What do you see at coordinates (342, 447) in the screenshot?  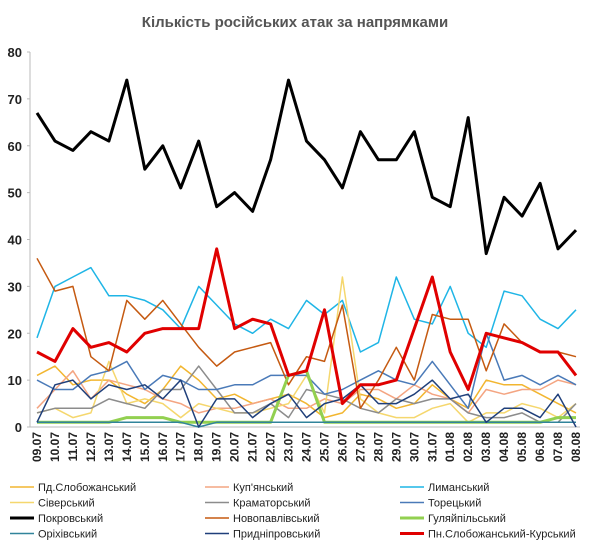 I see `x-tick-label: 26.07` at bounding box center [342, 447].